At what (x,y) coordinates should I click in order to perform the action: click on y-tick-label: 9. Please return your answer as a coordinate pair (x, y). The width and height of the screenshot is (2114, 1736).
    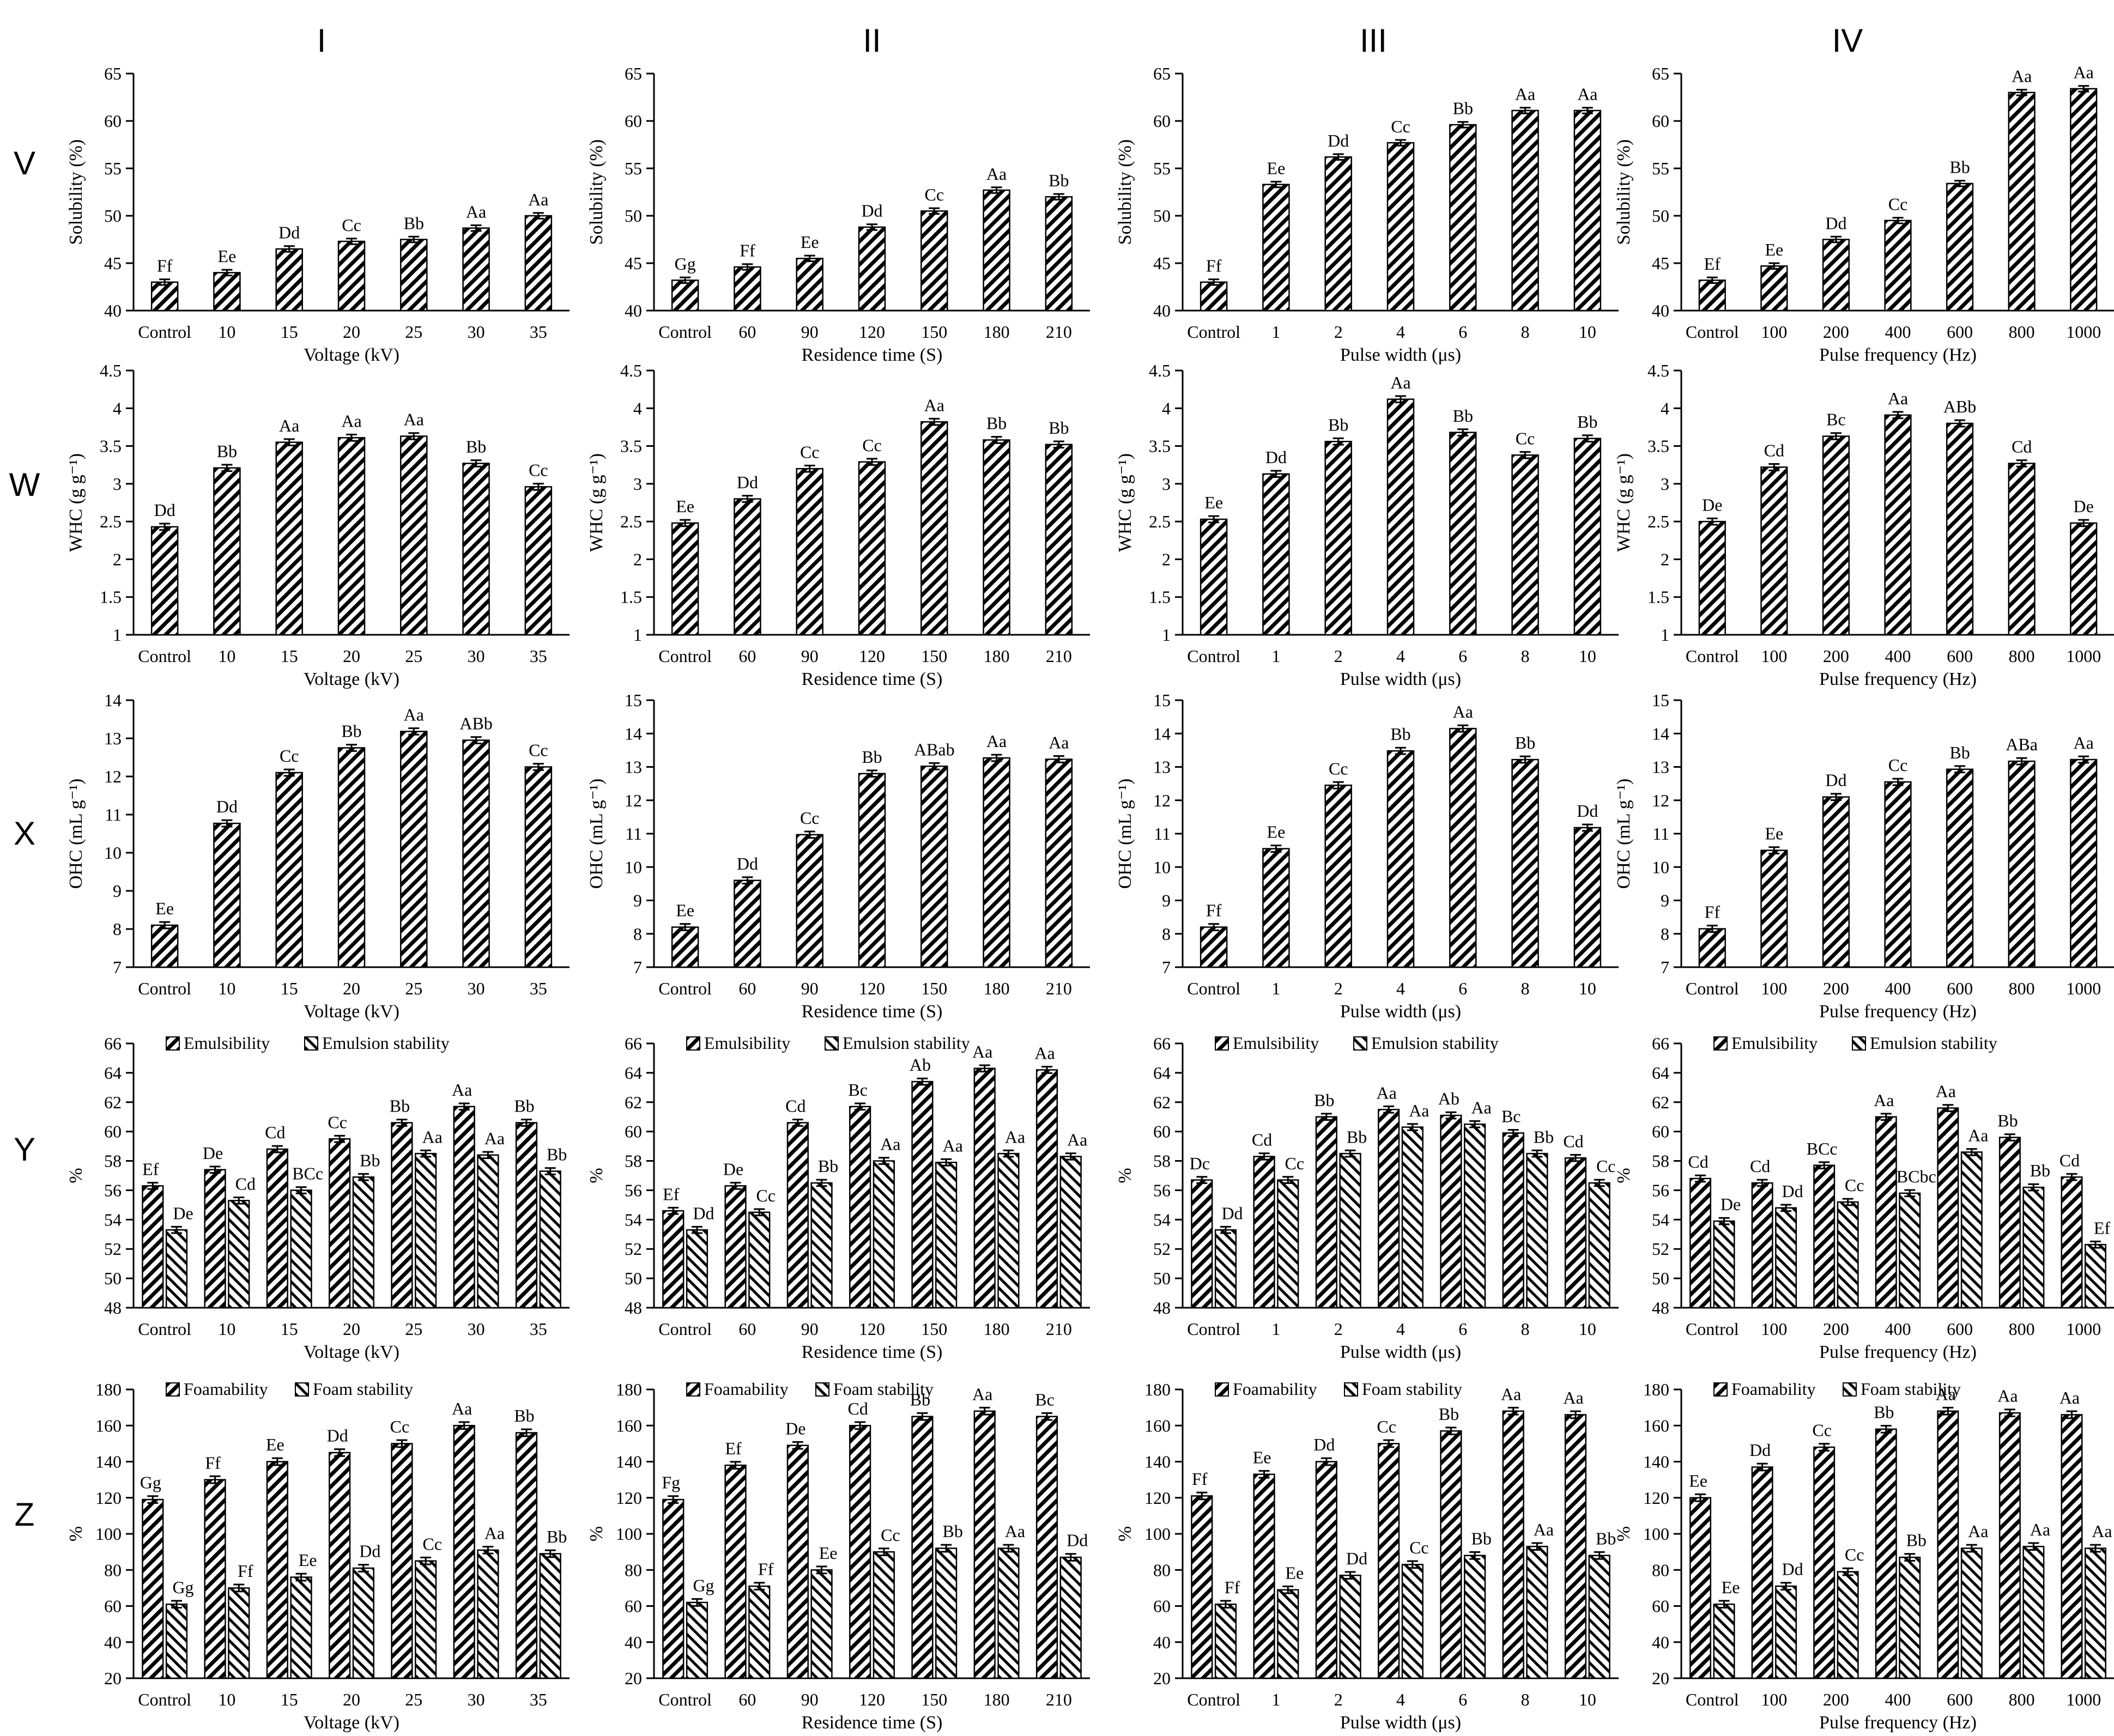
    Looking at the image, I should click on (1167, 901).